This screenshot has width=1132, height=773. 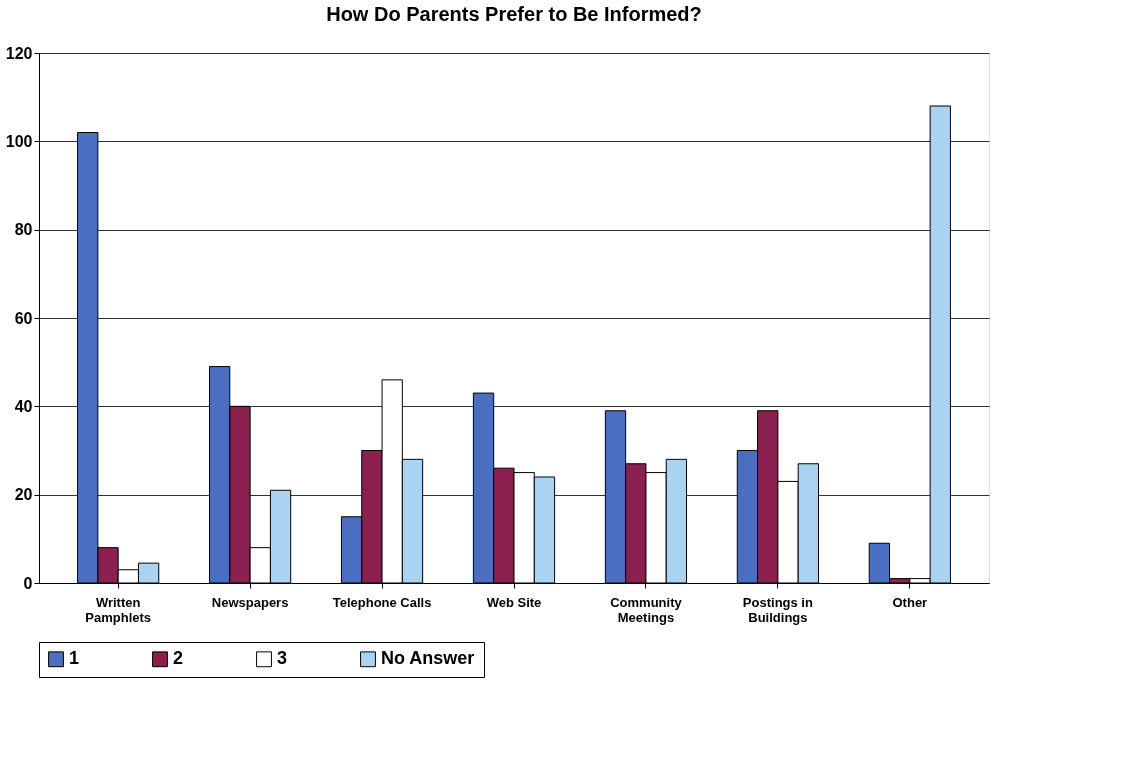 I want to click on y-tick-label: 80, so click(x=23, y=230).